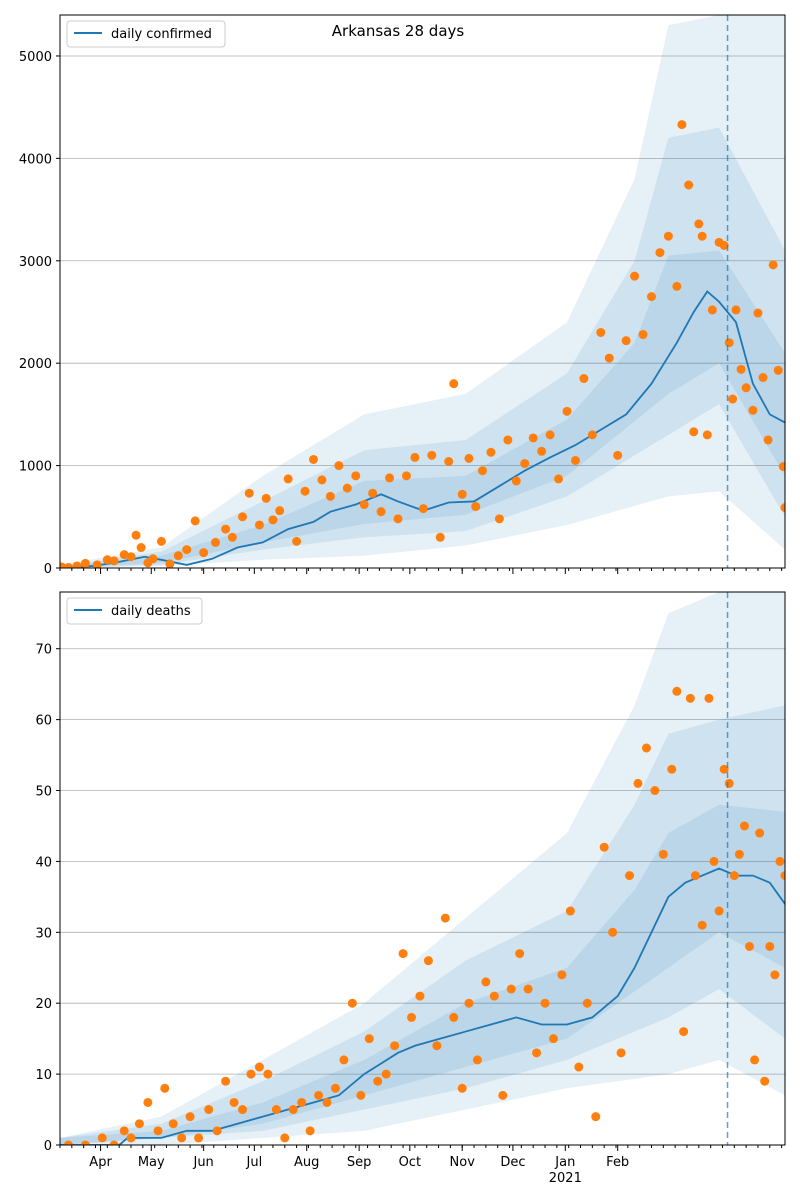  Describe the element at coordinates (151, 1162) in the screenshot. I see `x-tick-label: May` at that location.